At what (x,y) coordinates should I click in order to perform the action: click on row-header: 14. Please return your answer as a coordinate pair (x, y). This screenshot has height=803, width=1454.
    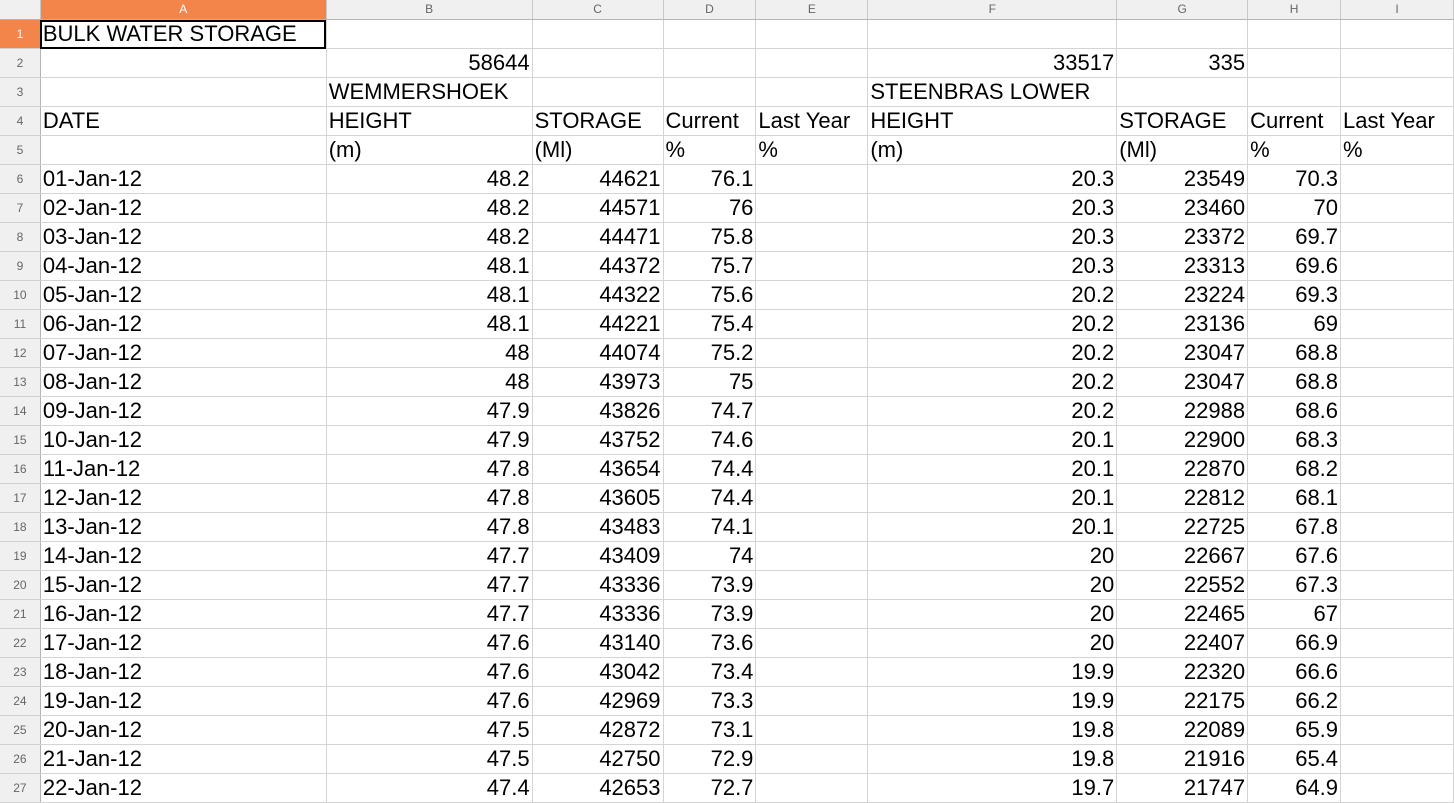
    Looking at the image, I should click on (20, 411).